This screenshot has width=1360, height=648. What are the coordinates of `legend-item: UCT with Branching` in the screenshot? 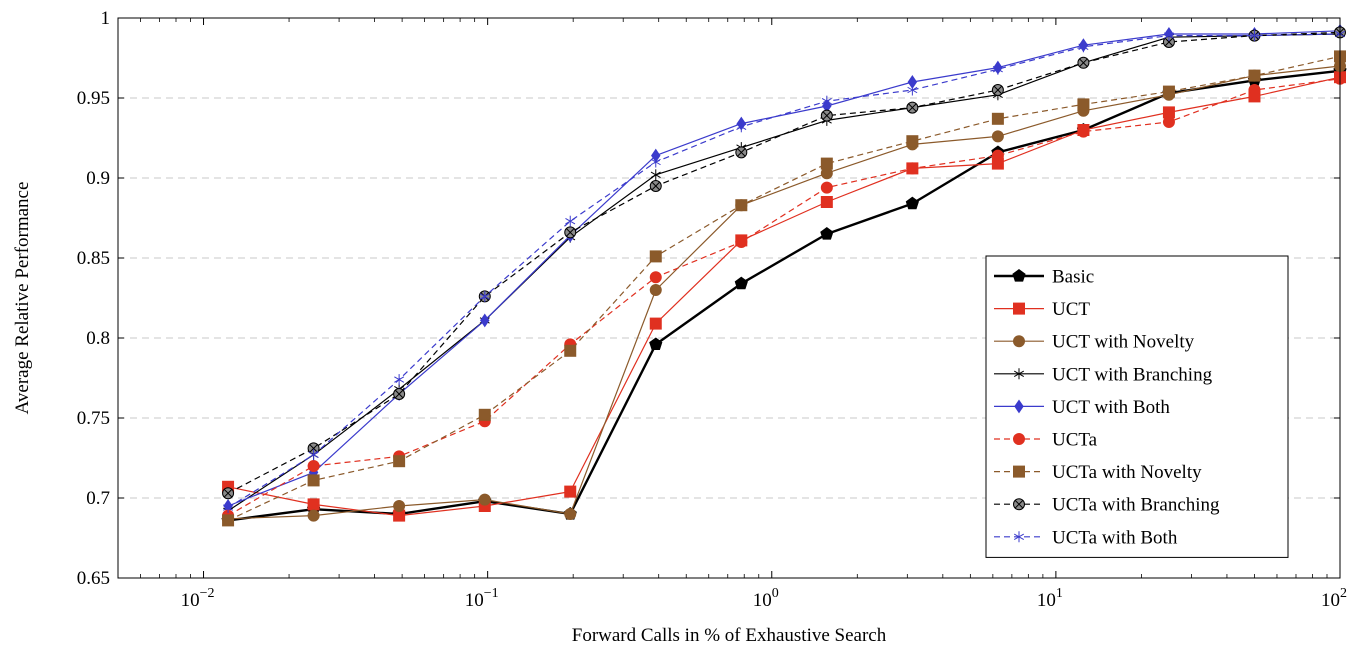 It's located at (1103, 374).